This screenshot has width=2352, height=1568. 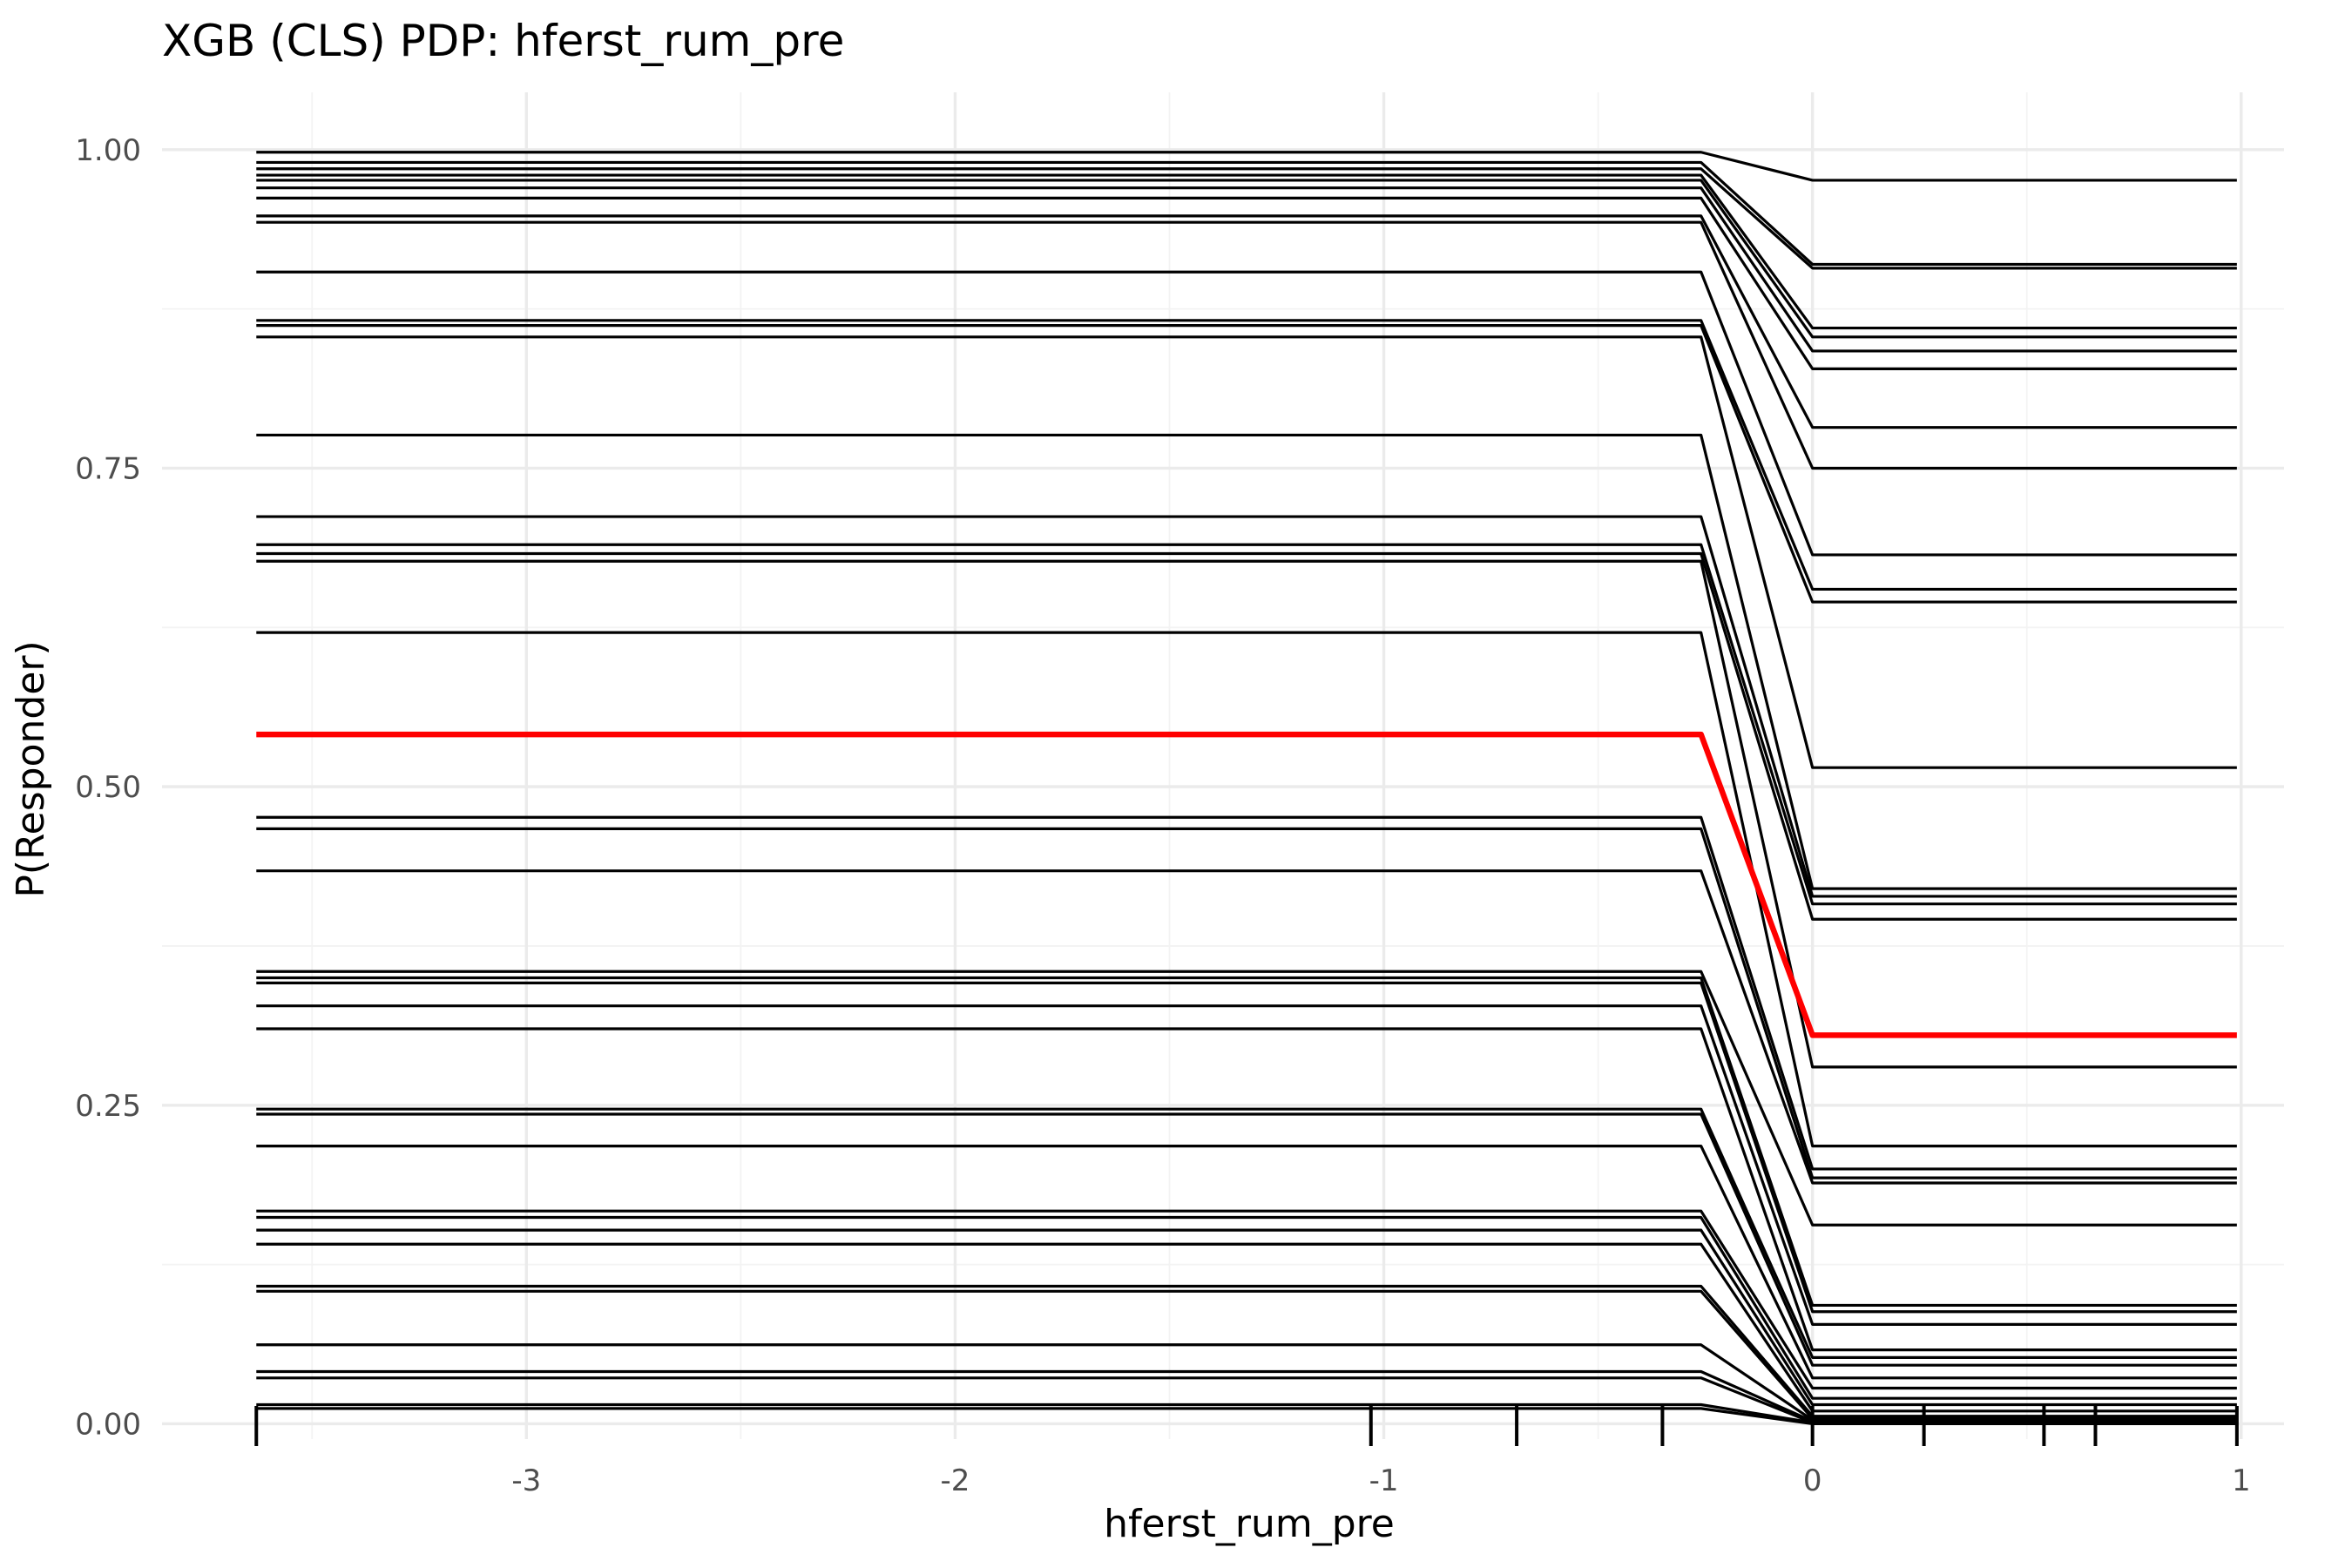 I want to click on x-tick-label: -2, so click(x=955, y=1480).